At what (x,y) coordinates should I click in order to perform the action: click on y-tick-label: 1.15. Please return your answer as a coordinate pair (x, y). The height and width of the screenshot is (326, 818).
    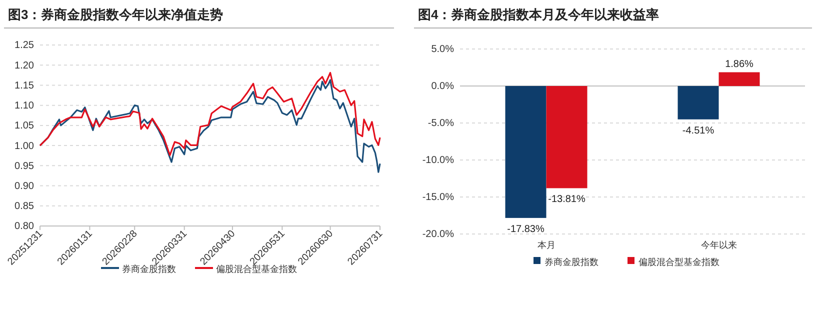
    Looking at the image, I should click on (24, 86).